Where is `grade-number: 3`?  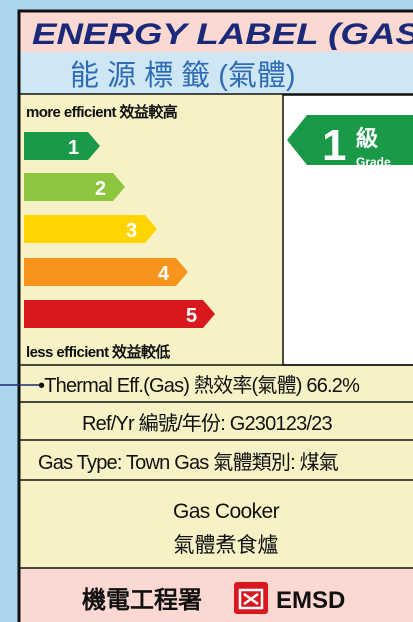 grade-number: 3 is located at coordinates (131, 231).